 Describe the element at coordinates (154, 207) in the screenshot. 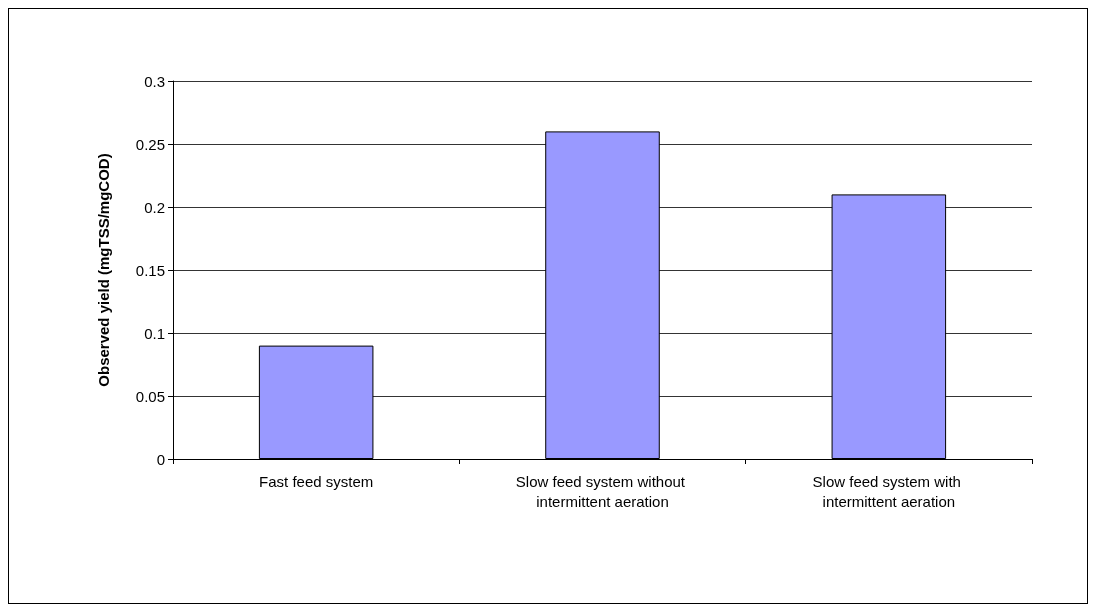

I see `y-tick-label: 0.2` at that location.